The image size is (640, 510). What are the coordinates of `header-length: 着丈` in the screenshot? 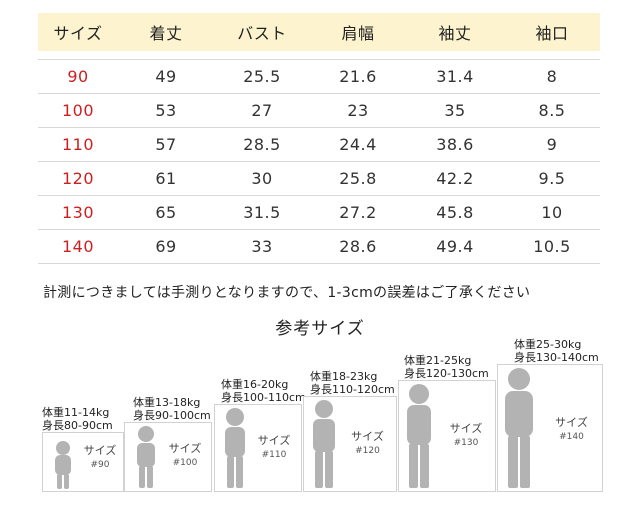 It's located at (166, 33).